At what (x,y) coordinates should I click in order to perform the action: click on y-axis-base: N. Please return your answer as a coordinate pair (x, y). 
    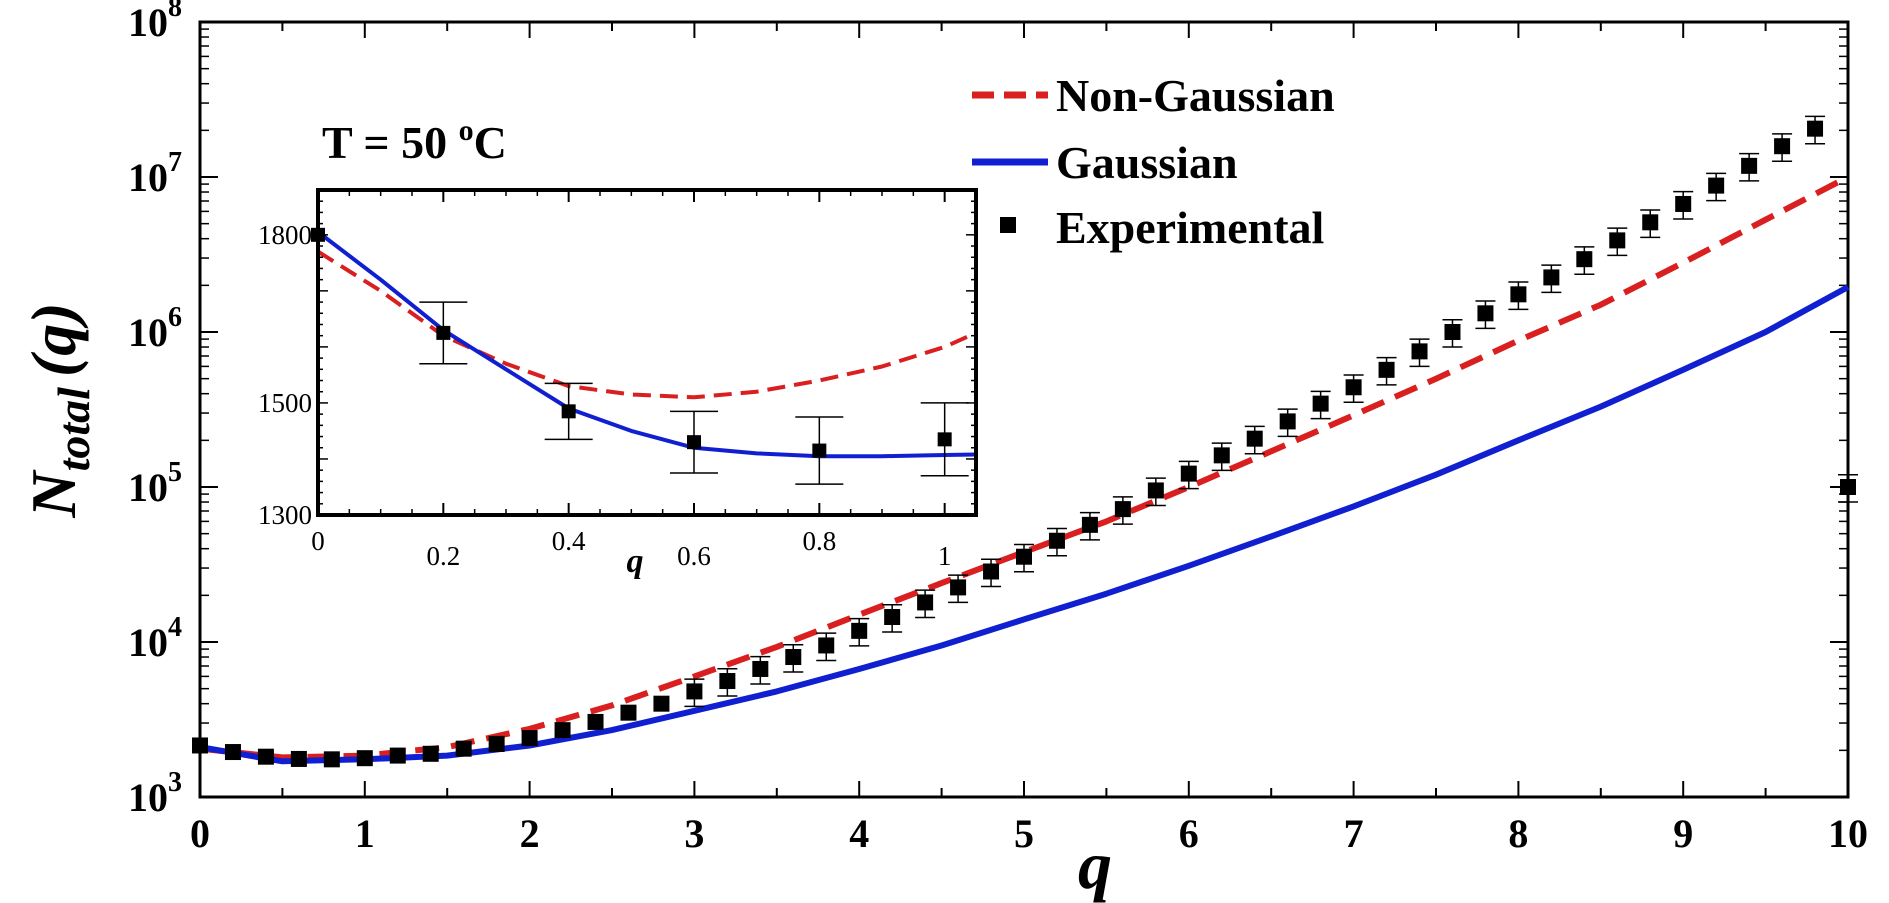
    Looking at the image, I should click on (53, 494).